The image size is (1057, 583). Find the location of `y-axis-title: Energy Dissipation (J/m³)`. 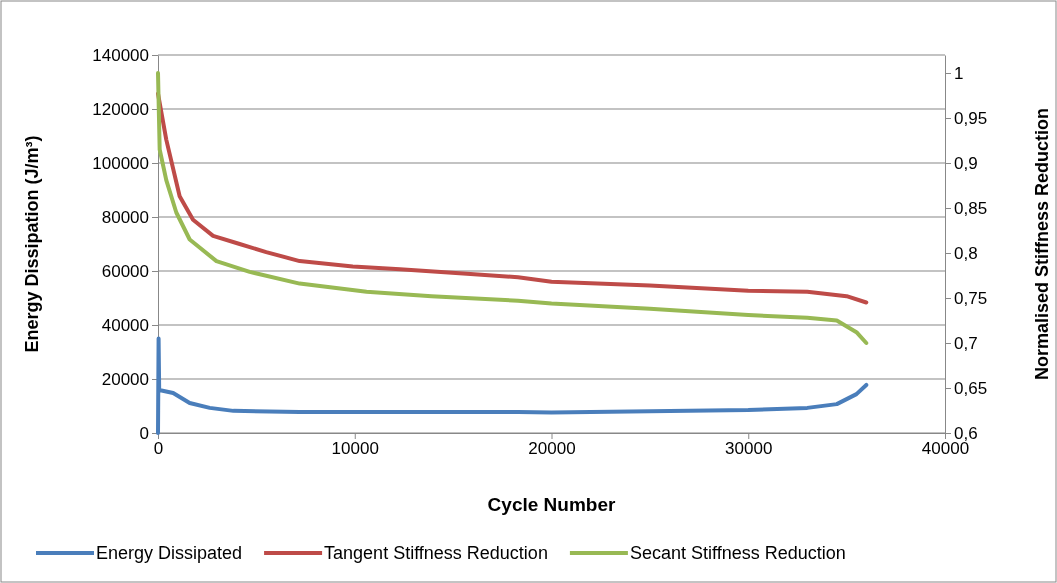

y-axis-title: Energy Dissipation (J/m³) is located at coordinates (32, 244).